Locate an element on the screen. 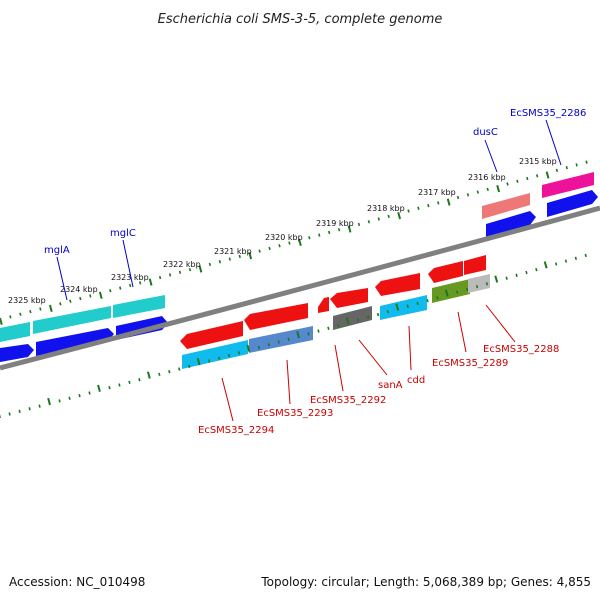  scale-label: 2315 kbp is located at coordinates (538, 161).